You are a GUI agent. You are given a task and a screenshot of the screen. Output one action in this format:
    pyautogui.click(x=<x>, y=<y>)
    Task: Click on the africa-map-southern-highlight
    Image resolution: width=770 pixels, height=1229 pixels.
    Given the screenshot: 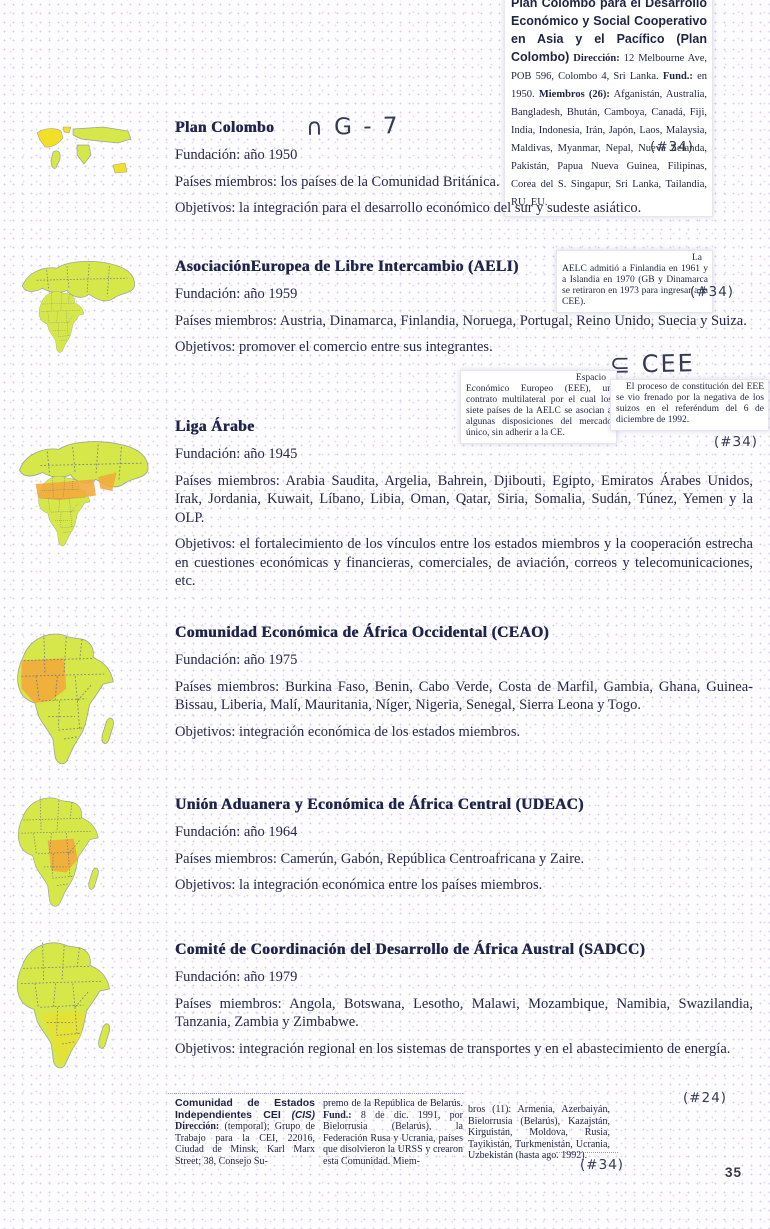 What is the action you would take?
    pyautogui.click(x=63, y=1005)
    